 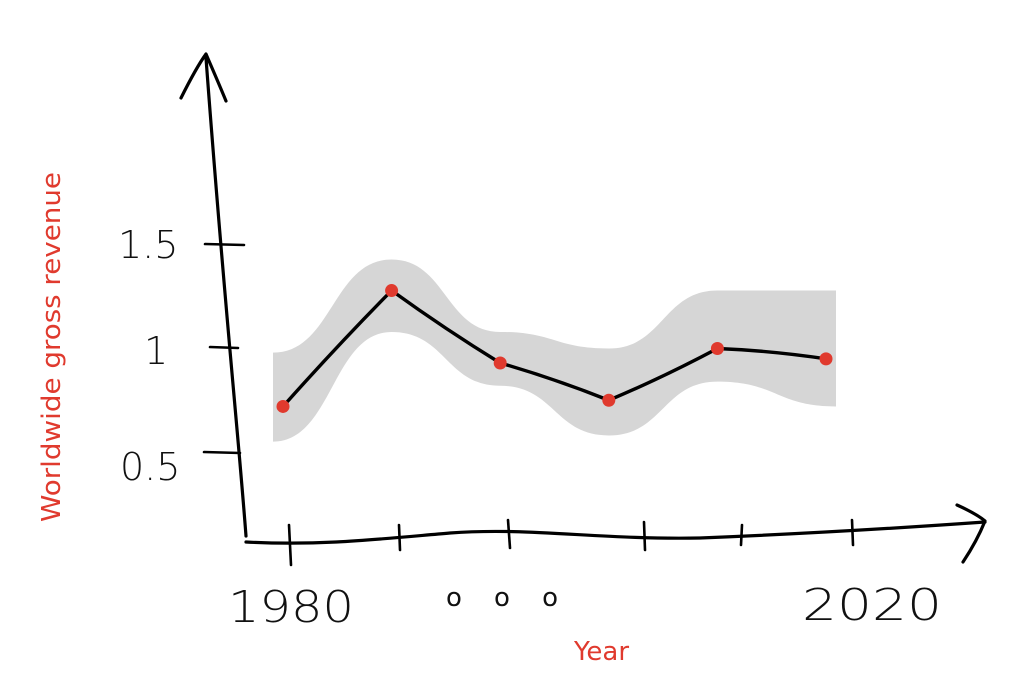 I want to click on y-tick-label-1.5: 1.5, so click(x=148, y=245).